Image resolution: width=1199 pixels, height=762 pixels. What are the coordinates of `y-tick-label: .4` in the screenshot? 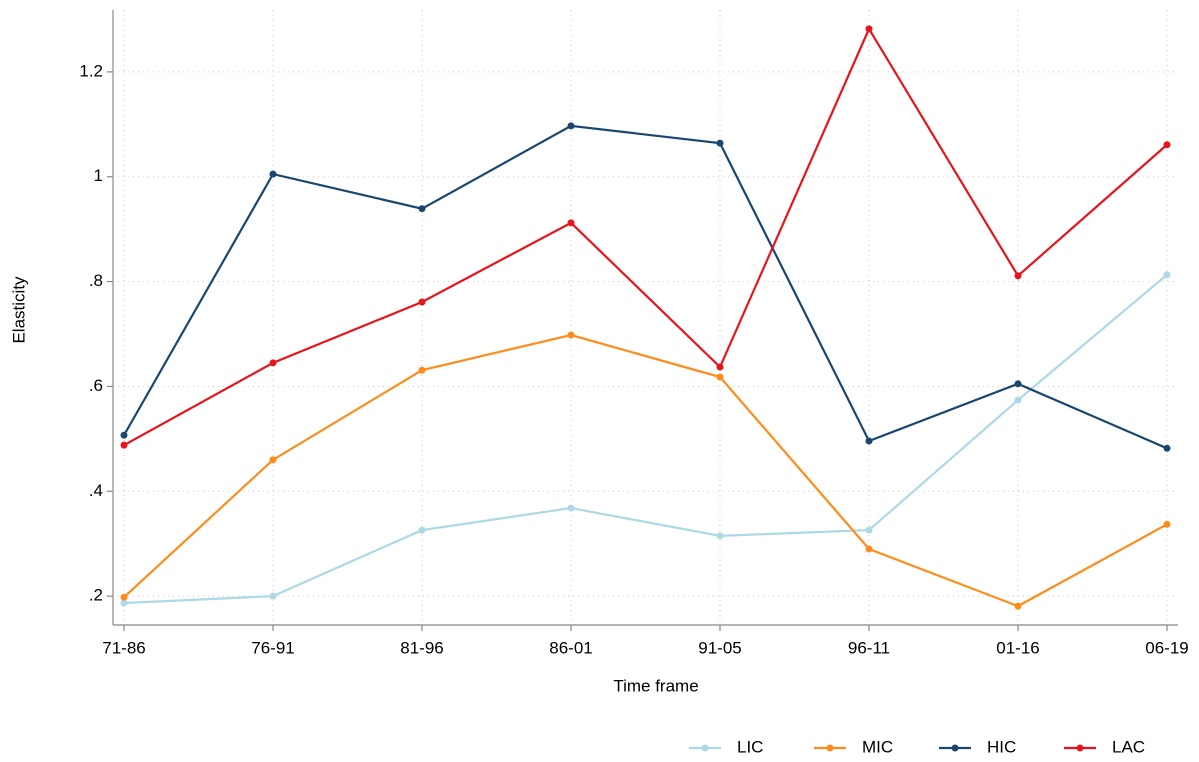 It's located at (96, 490).